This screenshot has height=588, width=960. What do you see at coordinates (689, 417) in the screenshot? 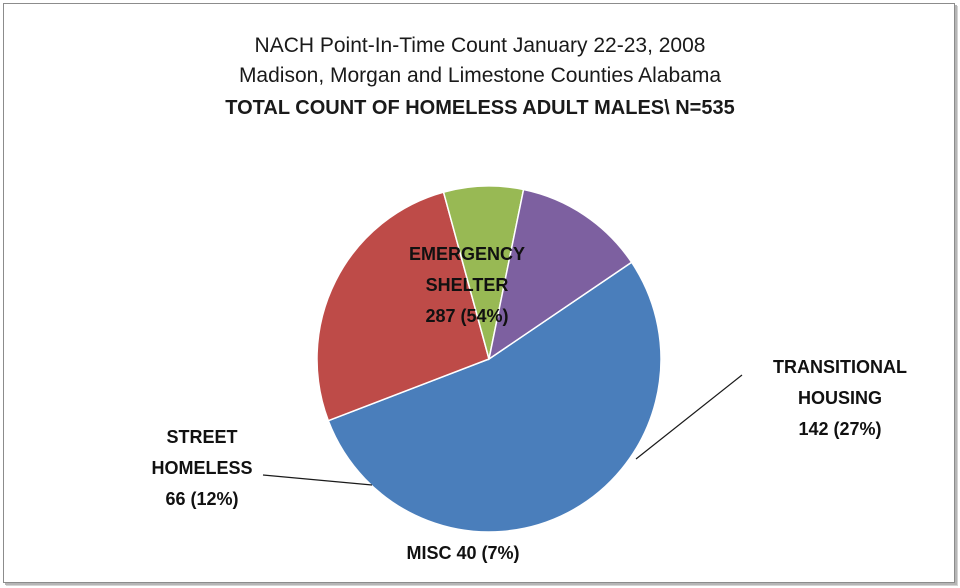
I see `leader-line-transitional` at bounding box center [689, 417].